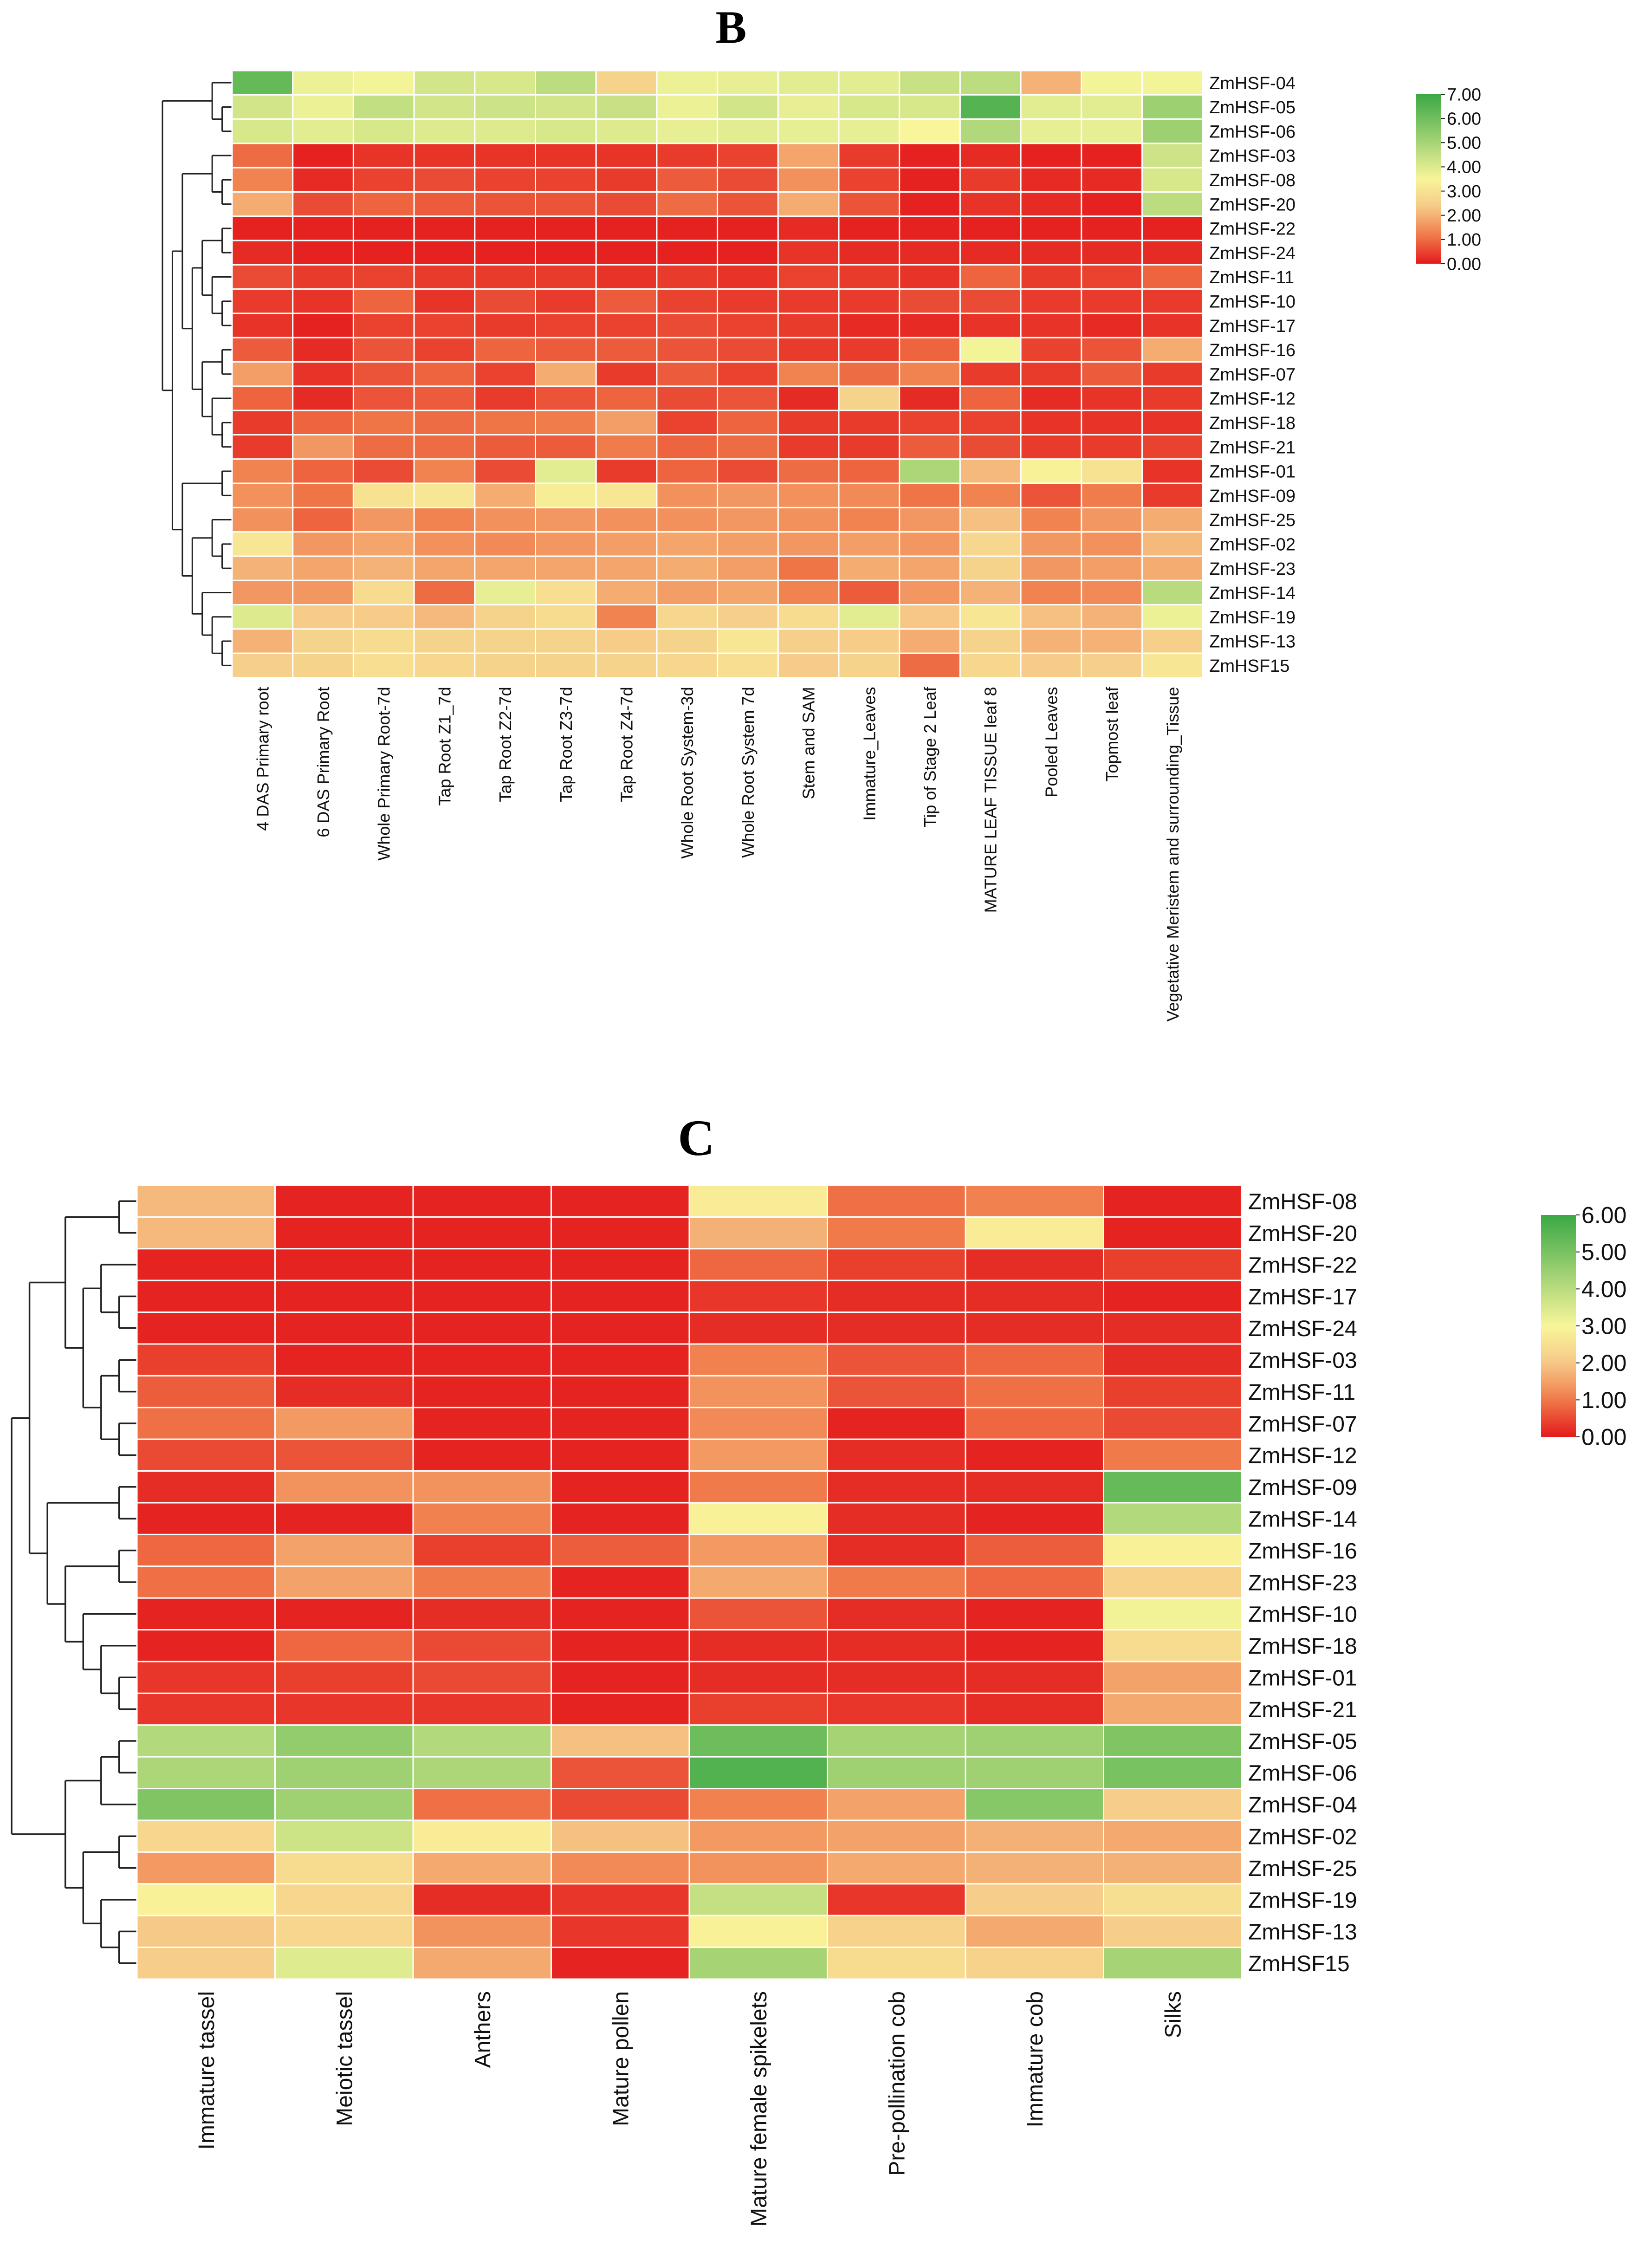 This screenshot has width=1652, height=2266. Describe the element at coordinates (1428, 179) in the screenshot. I see `color-scale-bar` at that location.